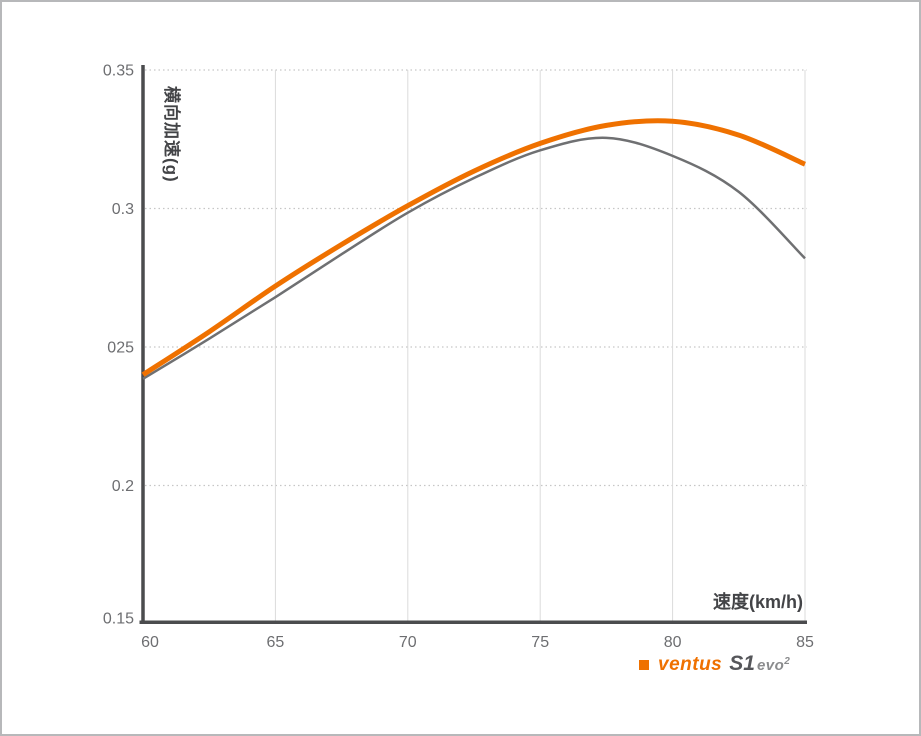 This screenshot has width=921, height=736. I want to click on x-tick-label: 70, so click(408, 642).